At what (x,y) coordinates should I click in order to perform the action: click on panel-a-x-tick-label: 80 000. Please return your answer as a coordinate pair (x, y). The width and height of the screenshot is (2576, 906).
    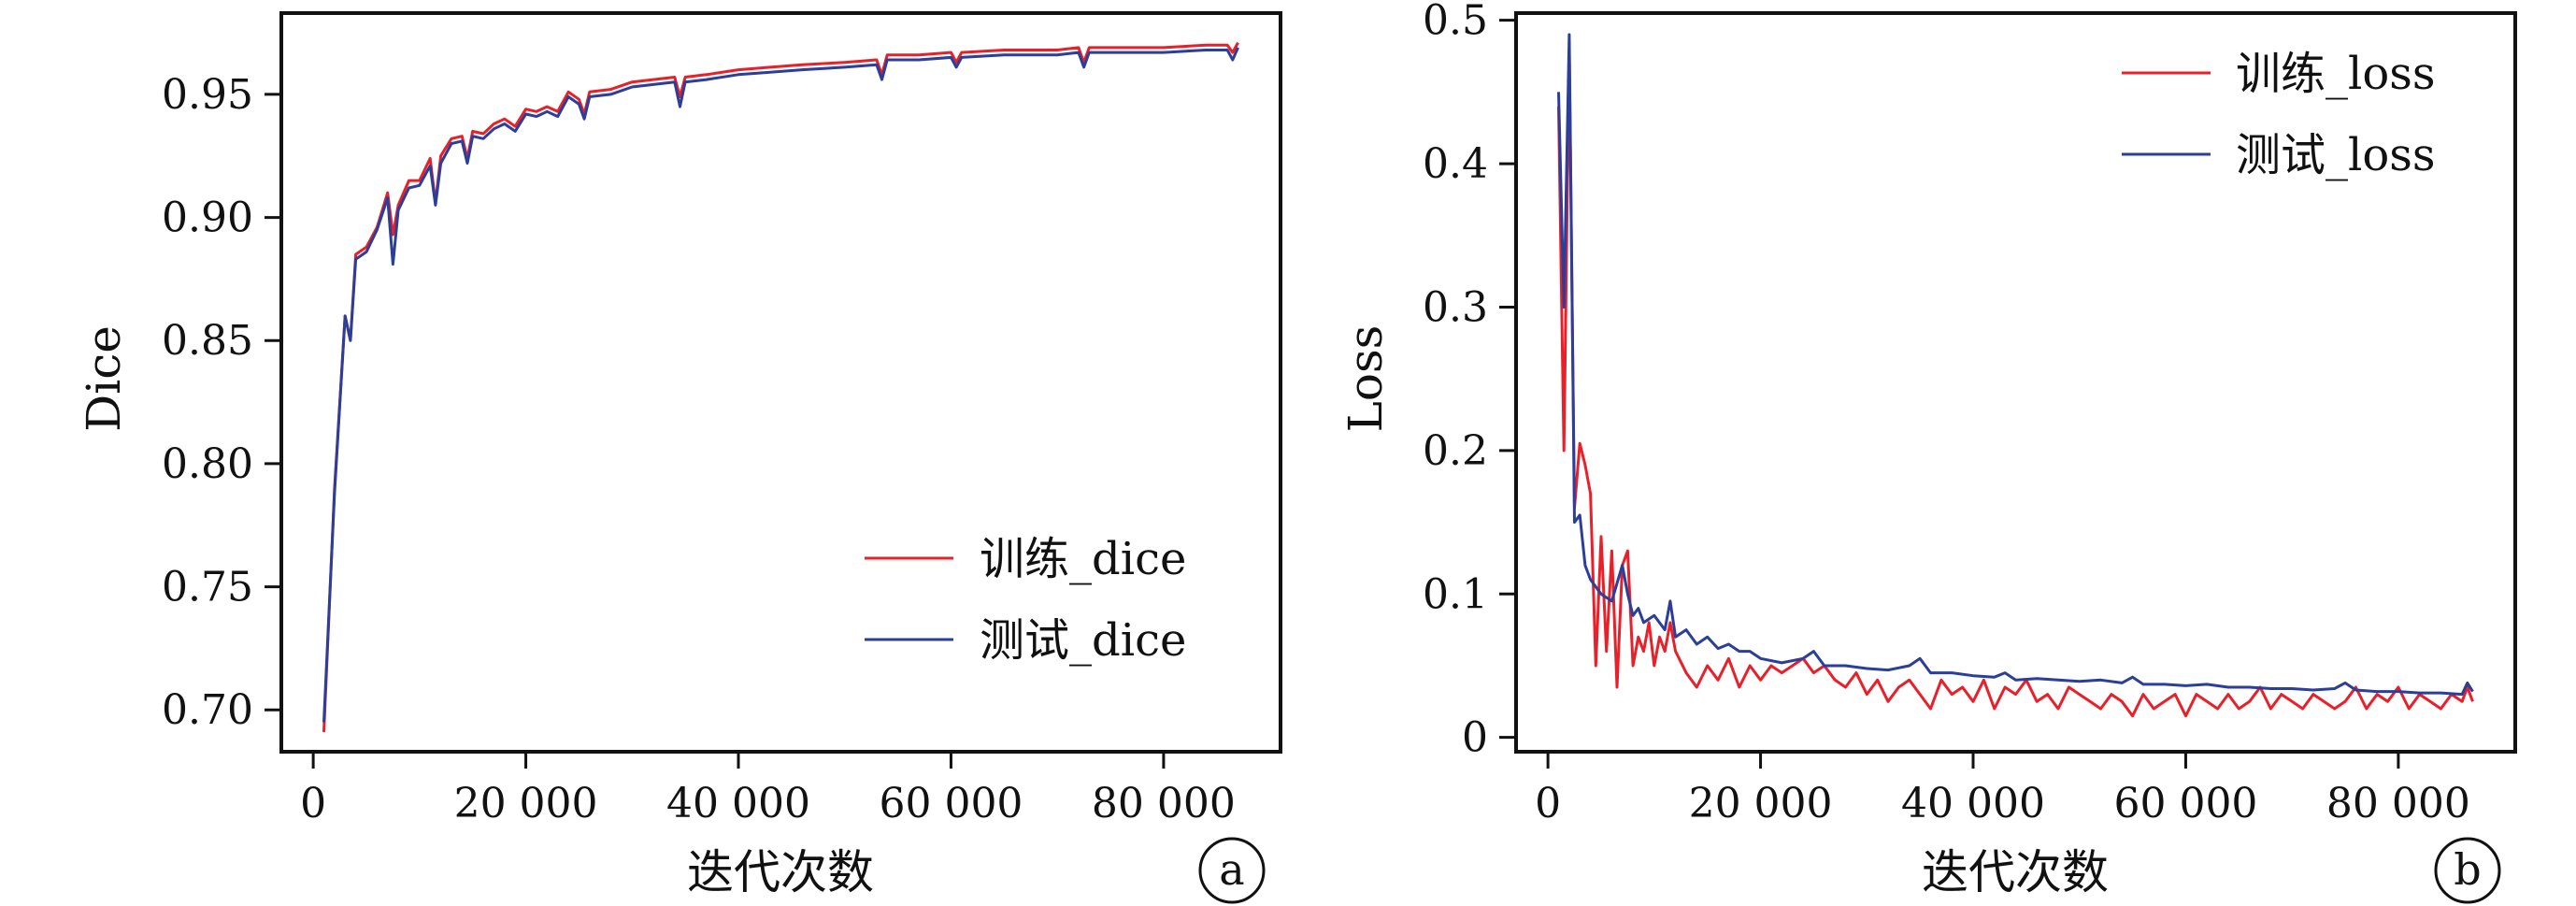
    Looking at the image, I should click on (1164, 804).